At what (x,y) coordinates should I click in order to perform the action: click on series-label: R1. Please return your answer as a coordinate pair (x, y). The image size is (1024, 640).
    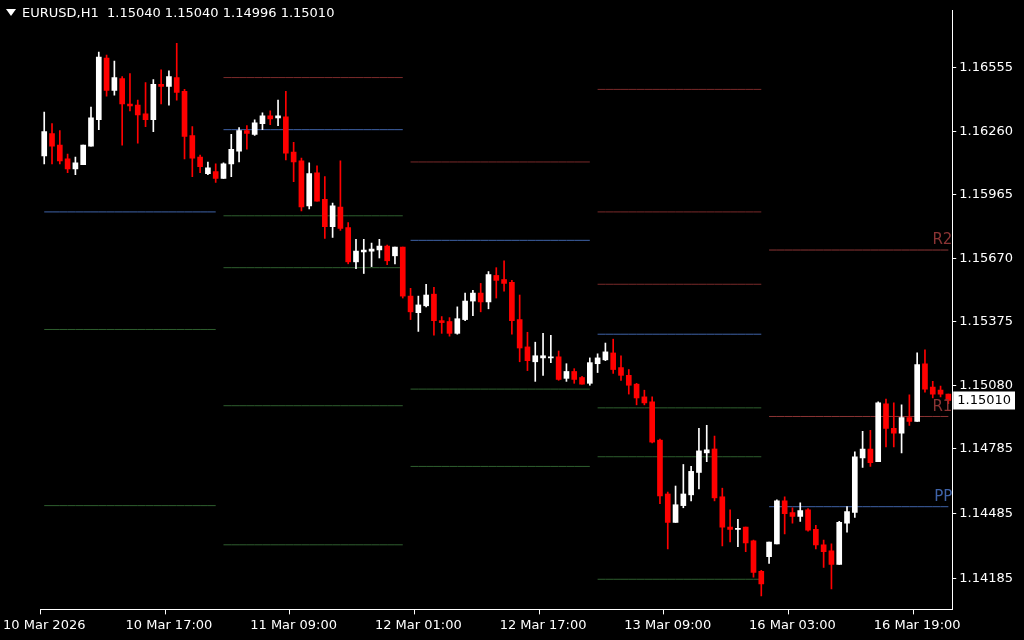
    Looking at the image, I should click on (942, 405).